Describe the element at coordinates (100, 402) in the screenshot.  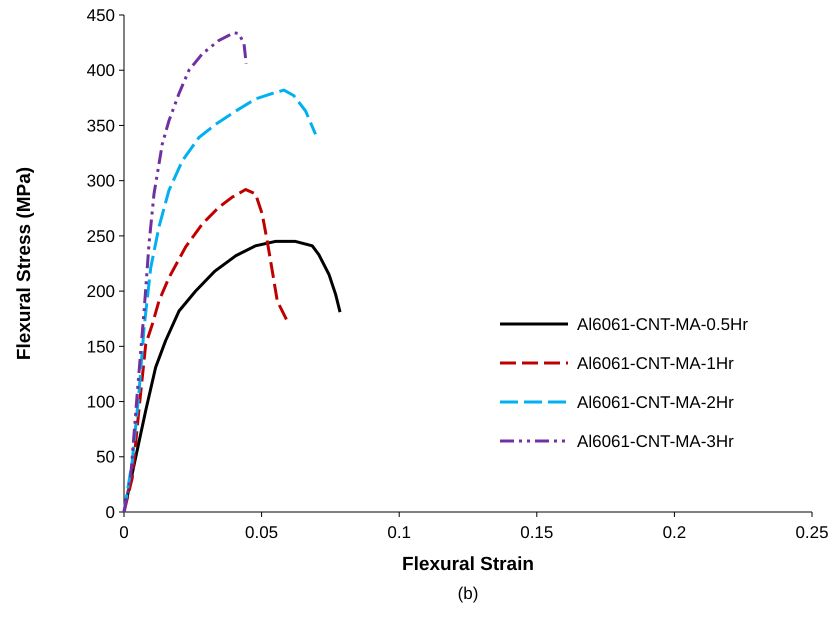
I see `y-tick-label: 100` at that location.